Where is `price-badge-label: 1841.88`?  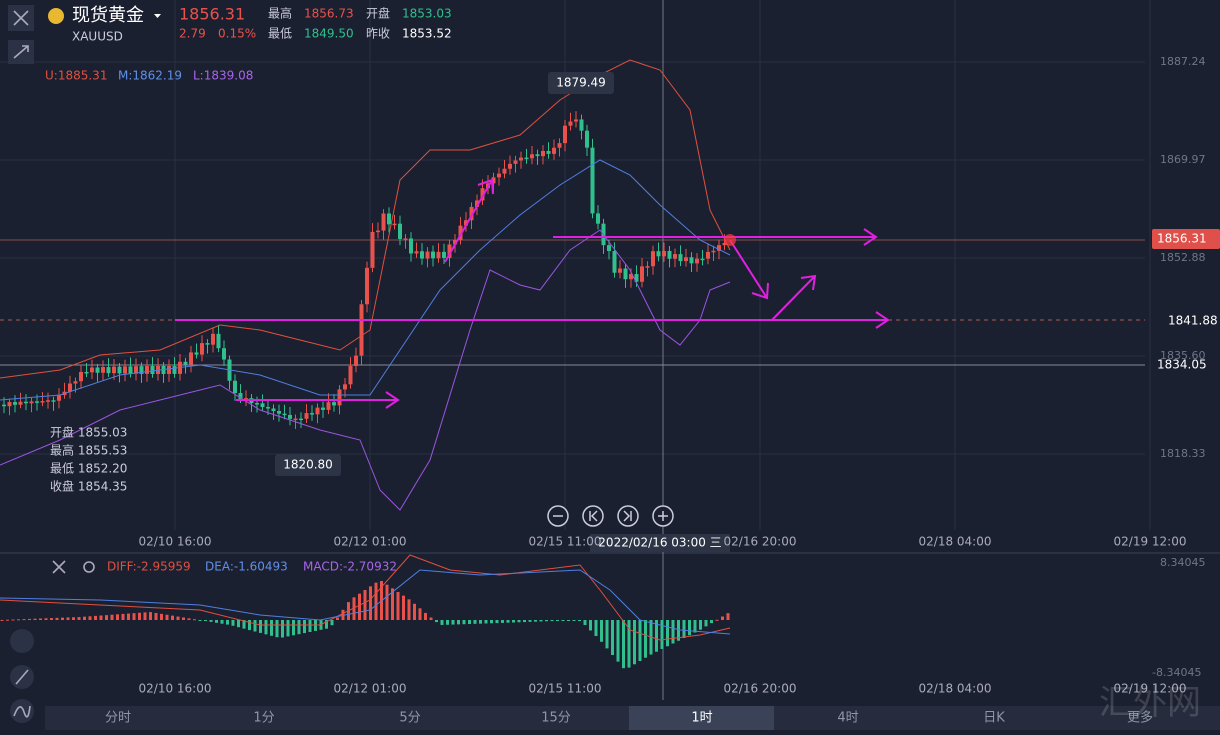 price-badge-label: 1841.88 is located at coordinates (1193, 321).